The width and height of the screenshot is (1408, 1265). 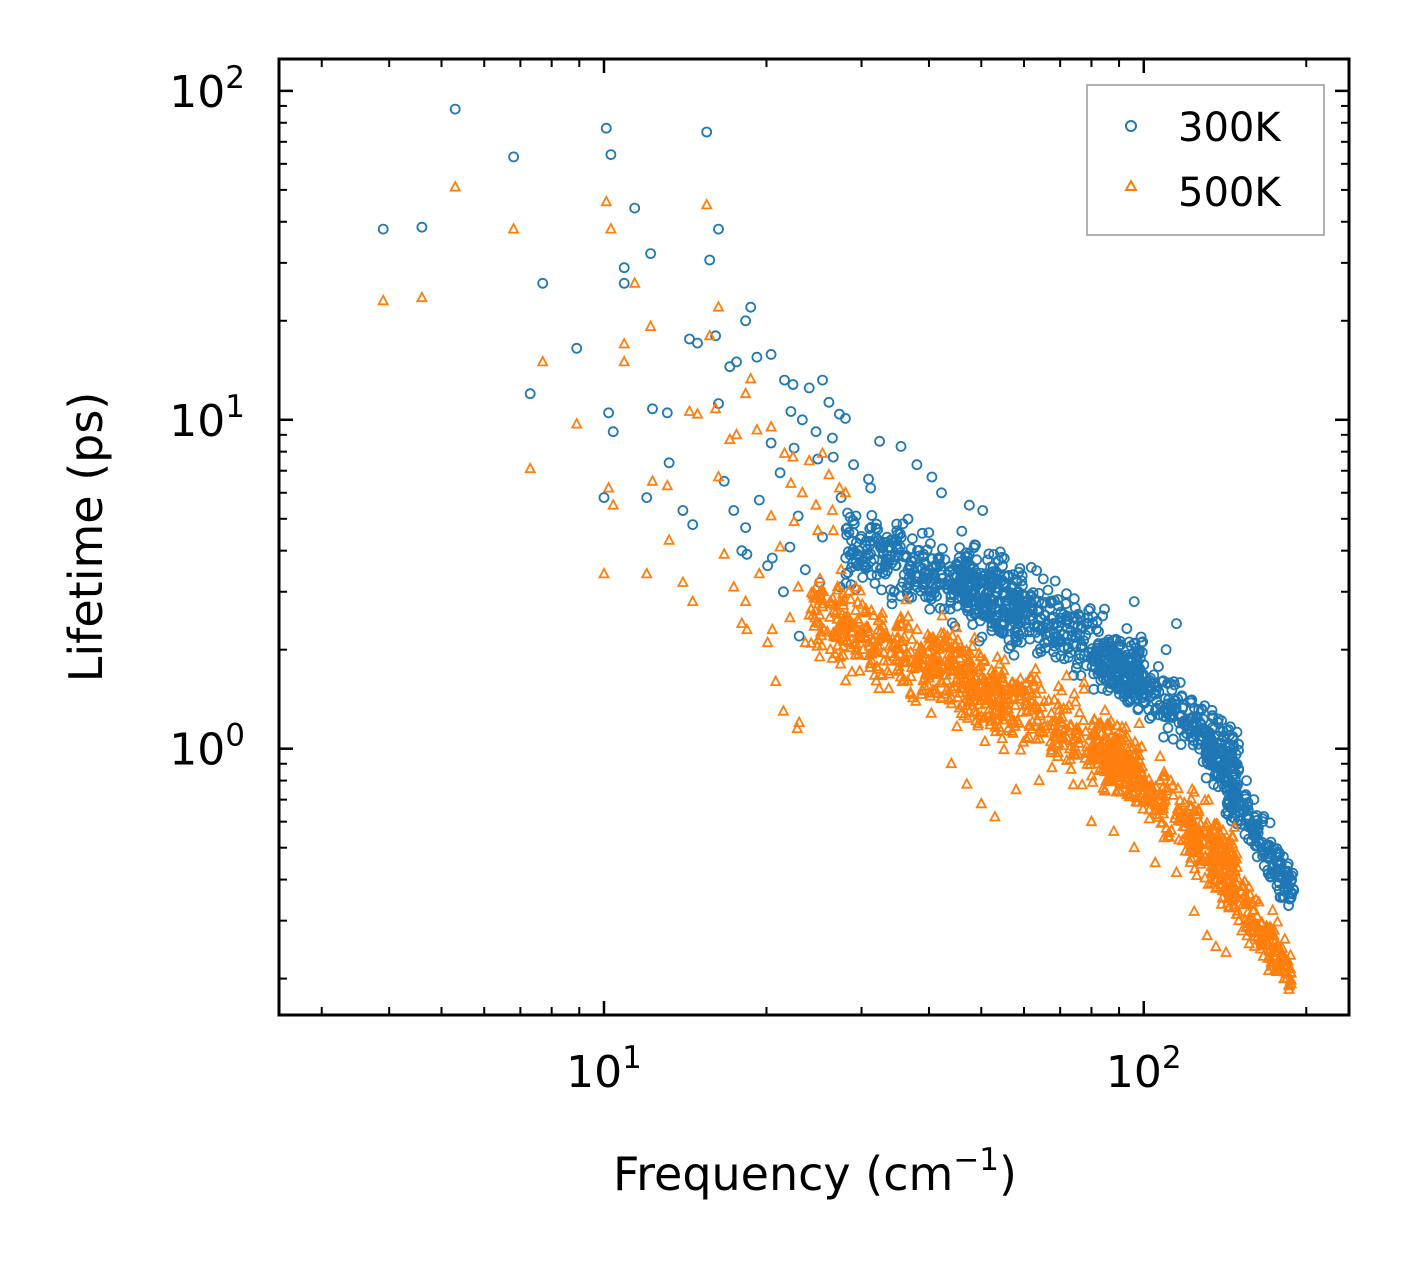 What do you see at coordinates (1205, 160) in the screenshot?
I see `legend: 300K 500K` at bounding box center [1205, 160].